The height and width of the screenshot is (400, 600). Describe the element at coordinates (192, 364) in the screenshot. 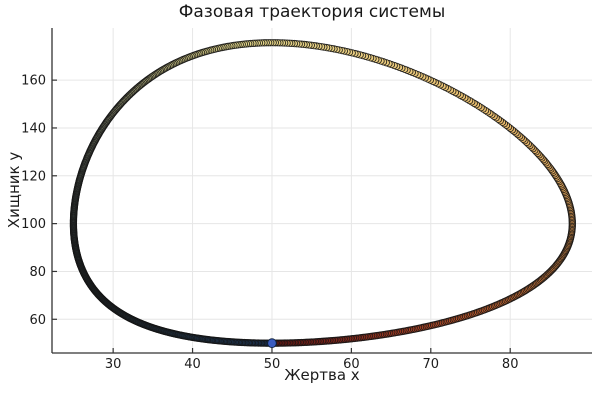

I see `x-tick-label: 40` at that location.